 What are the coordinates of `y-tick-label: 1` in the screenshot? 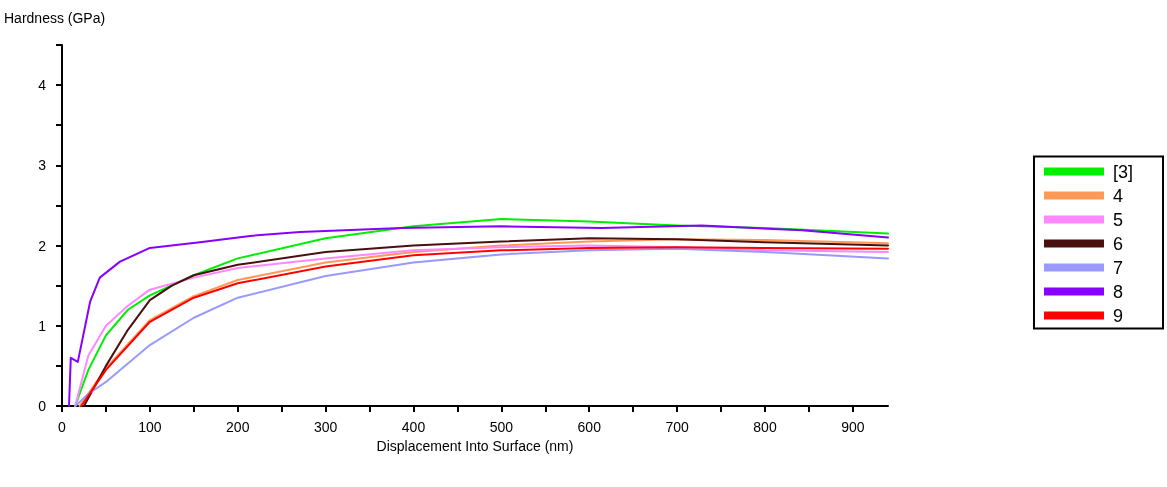 It's located at (42, 325).